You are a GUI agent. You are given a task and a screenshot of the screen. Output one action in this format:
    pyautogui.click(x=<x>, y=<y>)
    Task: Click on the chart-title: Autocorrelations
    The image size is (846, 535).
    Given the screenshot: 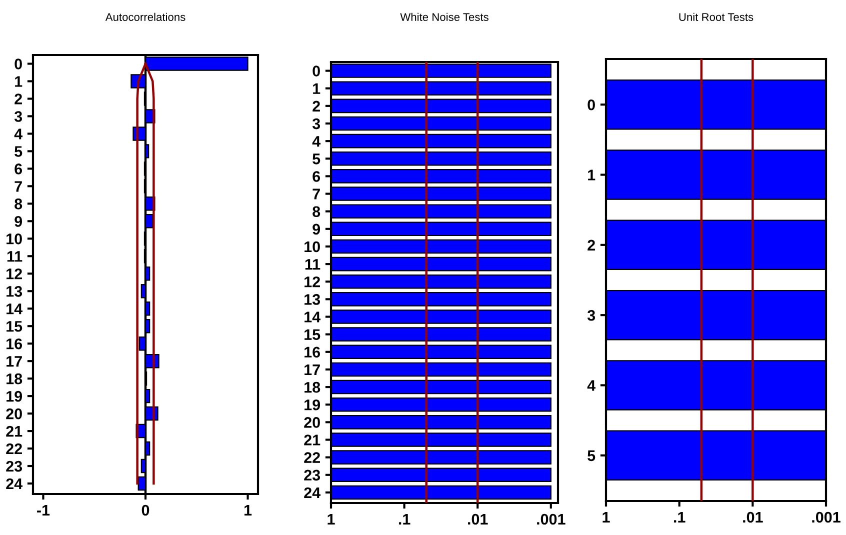 What is the action you would take?
    pyautogui.click(x=145, y=16)
    